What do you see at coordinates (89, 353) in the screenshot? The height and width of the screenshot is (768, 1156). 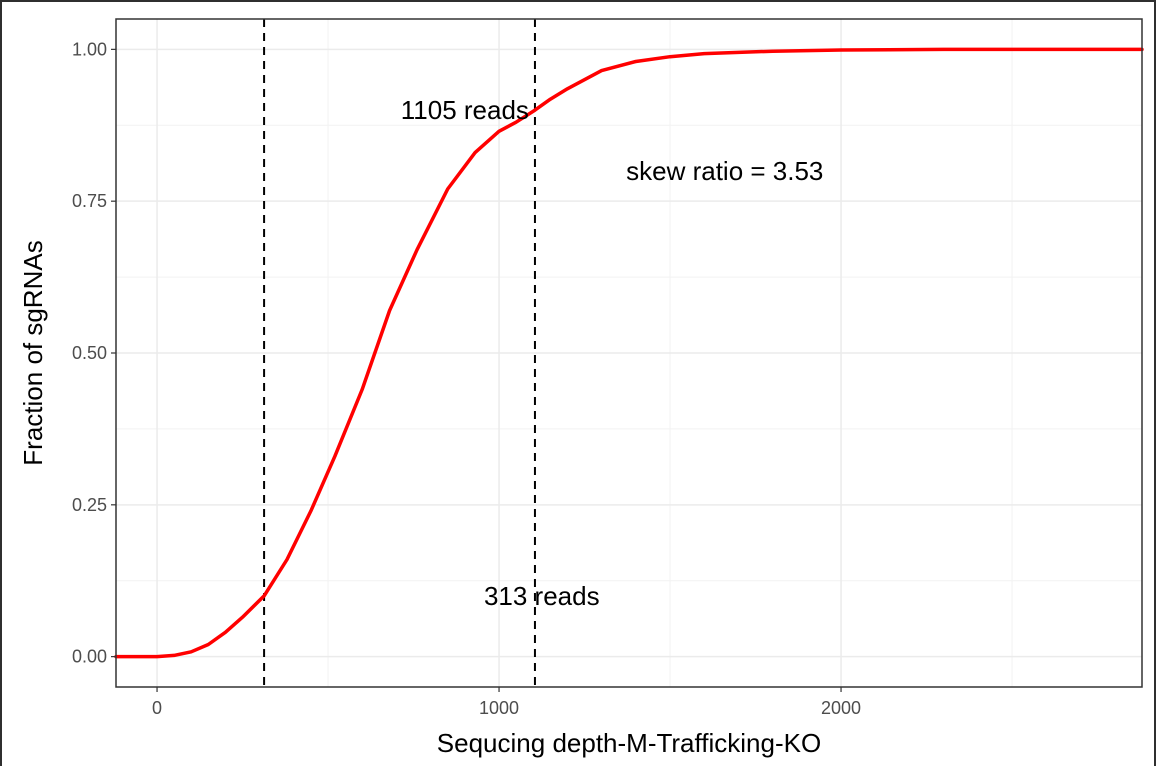 I see `y-tick-label: 0.50` at bounding box center [89, 353].